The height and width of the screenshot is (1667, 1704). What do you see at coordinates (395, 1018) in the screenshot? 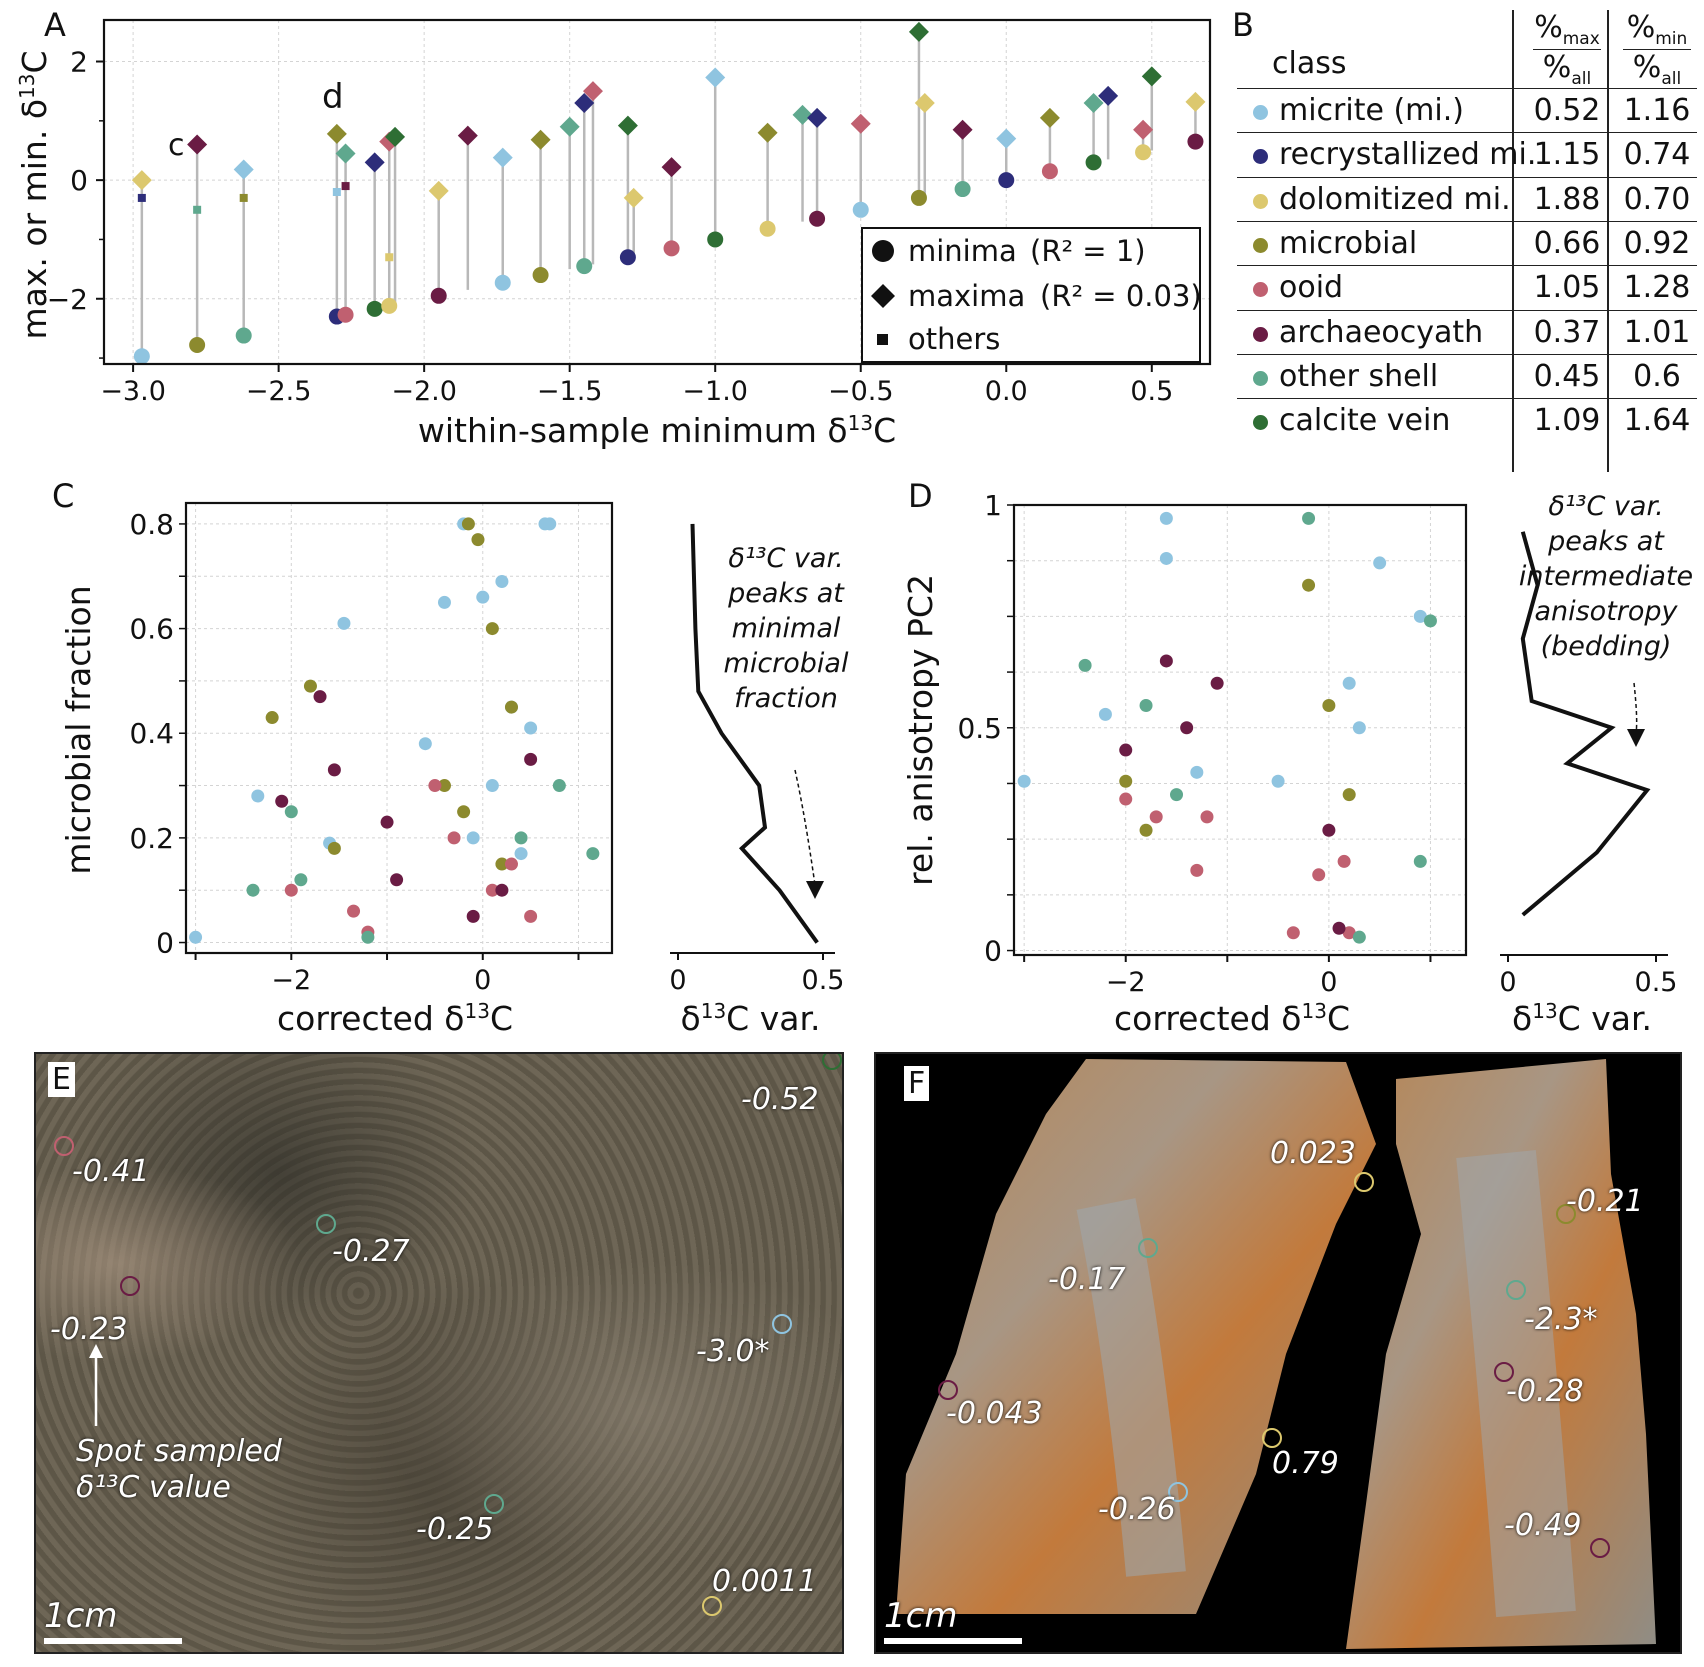
I see `panel-c-xlabel: corrected δ13C` at bounding box center [395, 1018].